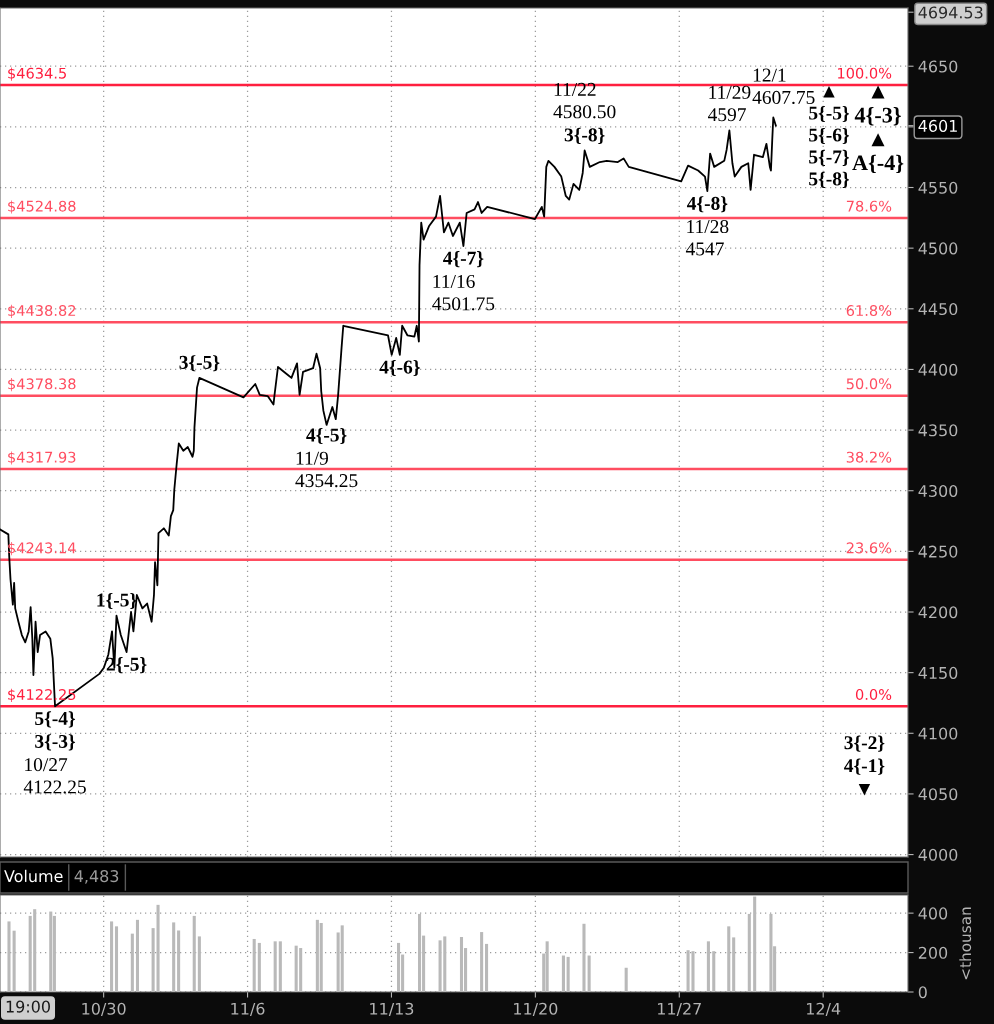 The image size is (994, 1024). I want to click on text: 19:00, so click(28, 1006).